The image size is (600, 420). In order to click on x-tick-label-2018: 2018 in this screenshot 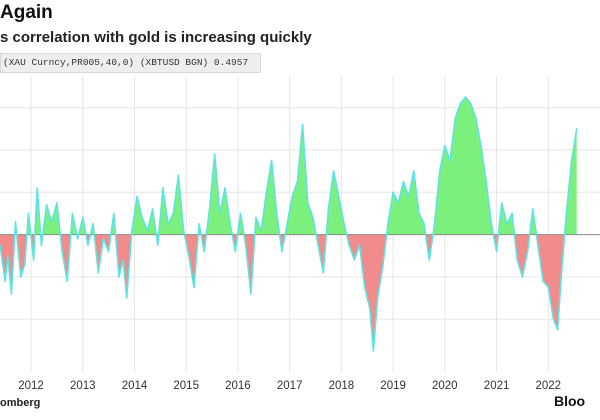, I will do `click(342, 386)`.